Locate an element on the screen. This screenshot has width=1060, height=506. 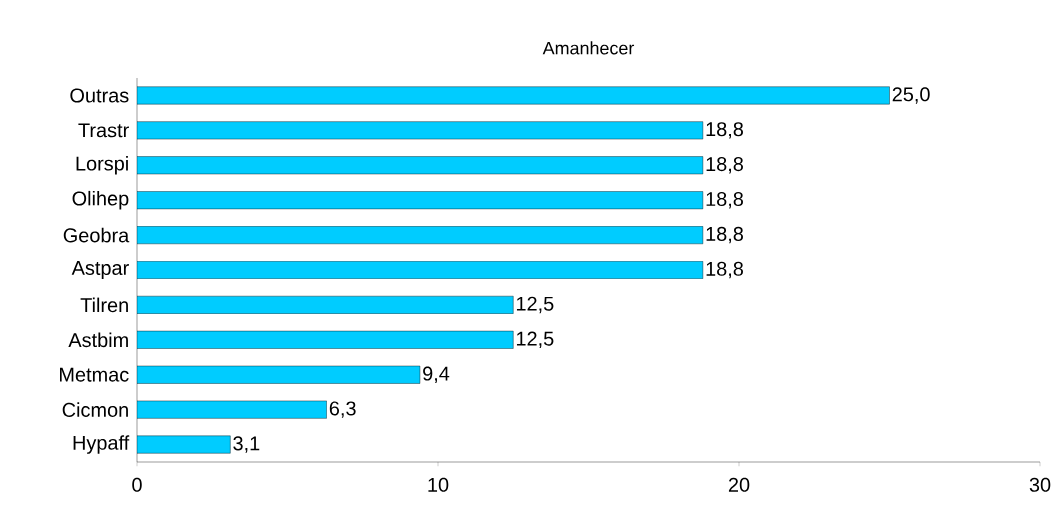
y-tick-label: Tilren is located at coordinates (104, 305).